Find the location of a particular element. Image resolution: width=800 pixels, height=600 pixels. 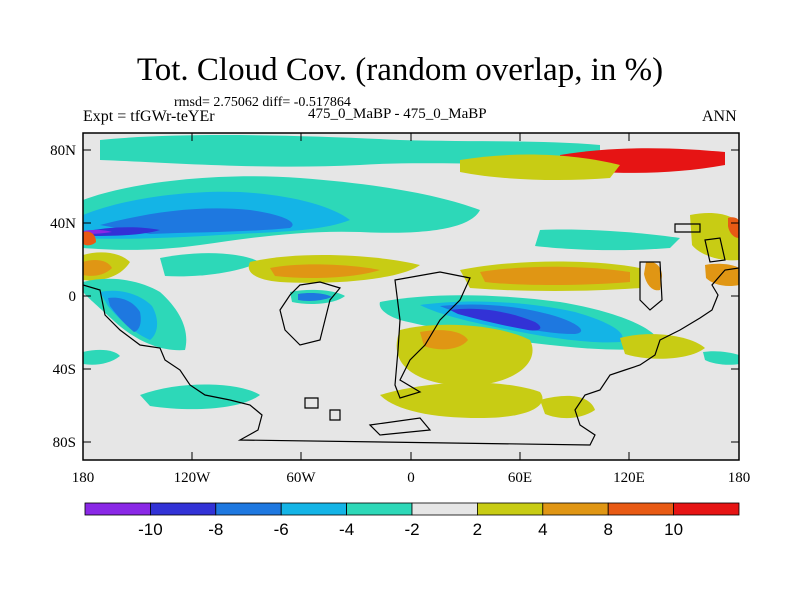

colorbar-label: 2 is located at coordinates (477, 529).